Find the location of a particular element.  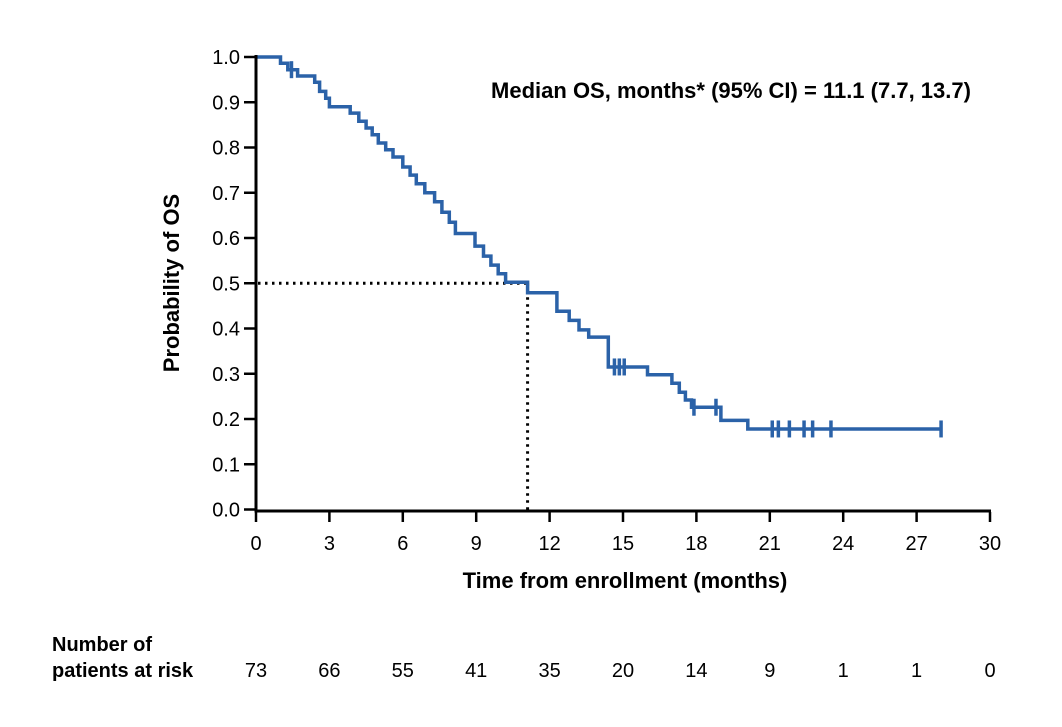

y-tick-label: 0.5 is located at coordinates (226, 284).